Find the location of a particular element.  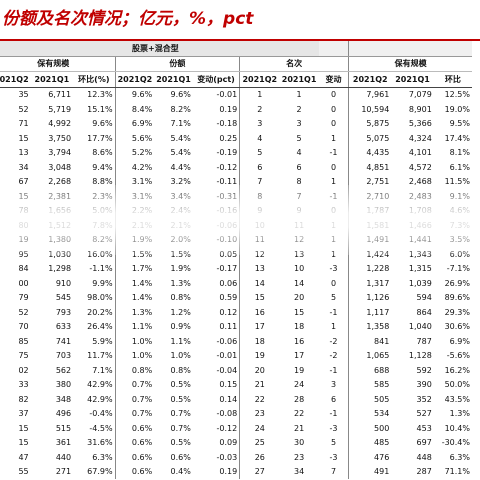

table-cell: 16 is located at coordinates (299, 341).